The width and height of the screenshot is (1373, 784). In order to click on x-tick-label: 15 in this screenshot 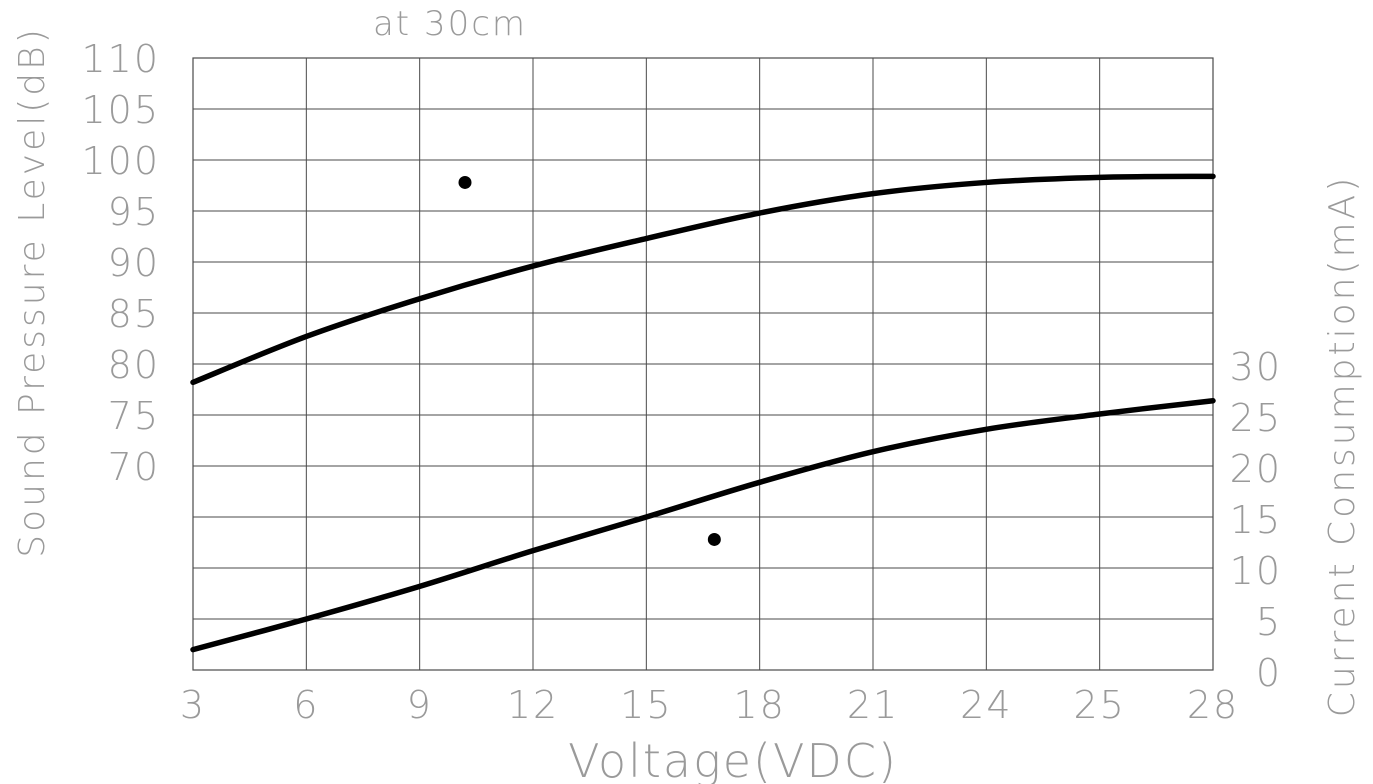, I will do `click(646, 705)`.